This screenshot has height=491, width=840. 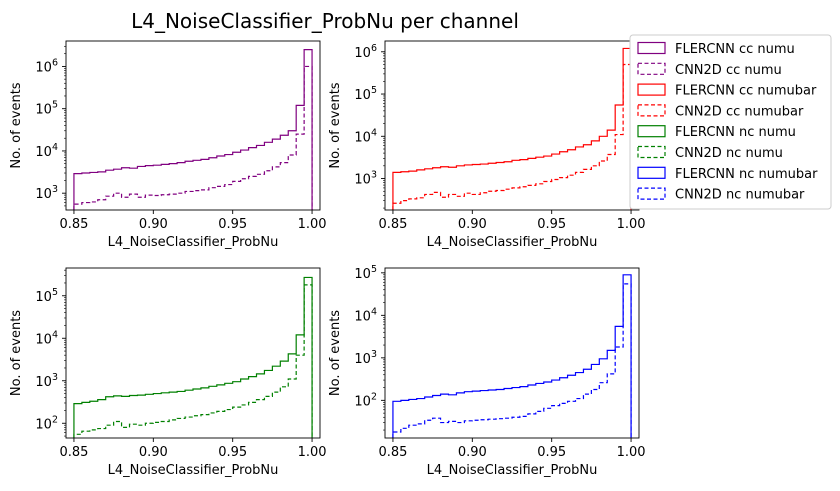 I want to click on series-flercnn-nc-numubar, so click(x=512, y=356).